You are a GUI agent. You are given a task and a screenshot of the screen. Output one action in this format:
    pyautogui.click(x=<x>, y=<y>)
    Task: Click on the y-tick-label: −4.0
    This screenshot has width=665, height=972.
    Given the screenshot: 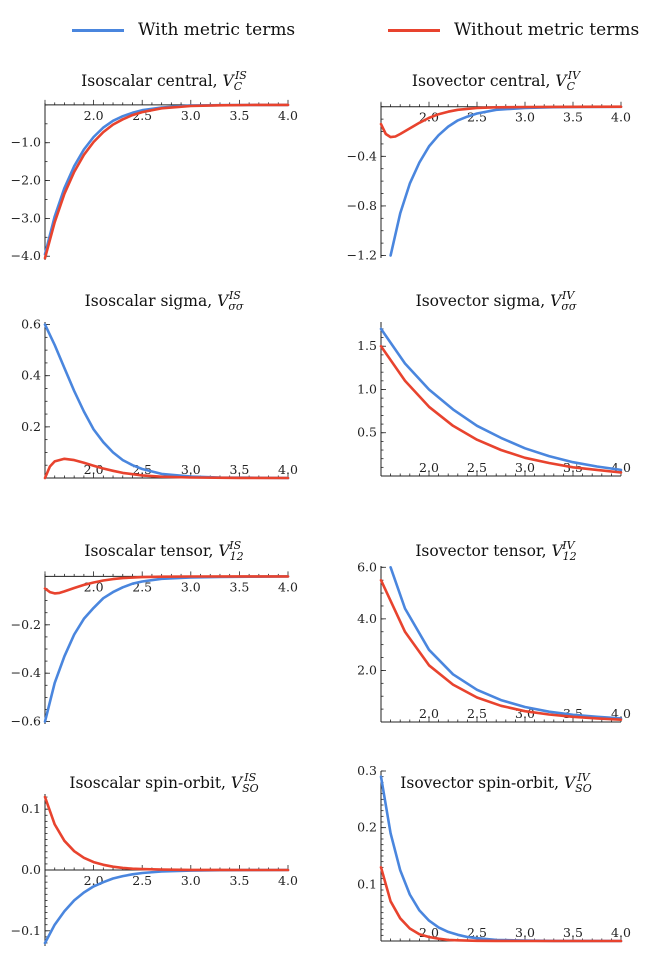 What is the action you would take?
    pyautogui.click(x=26, y=255)
    